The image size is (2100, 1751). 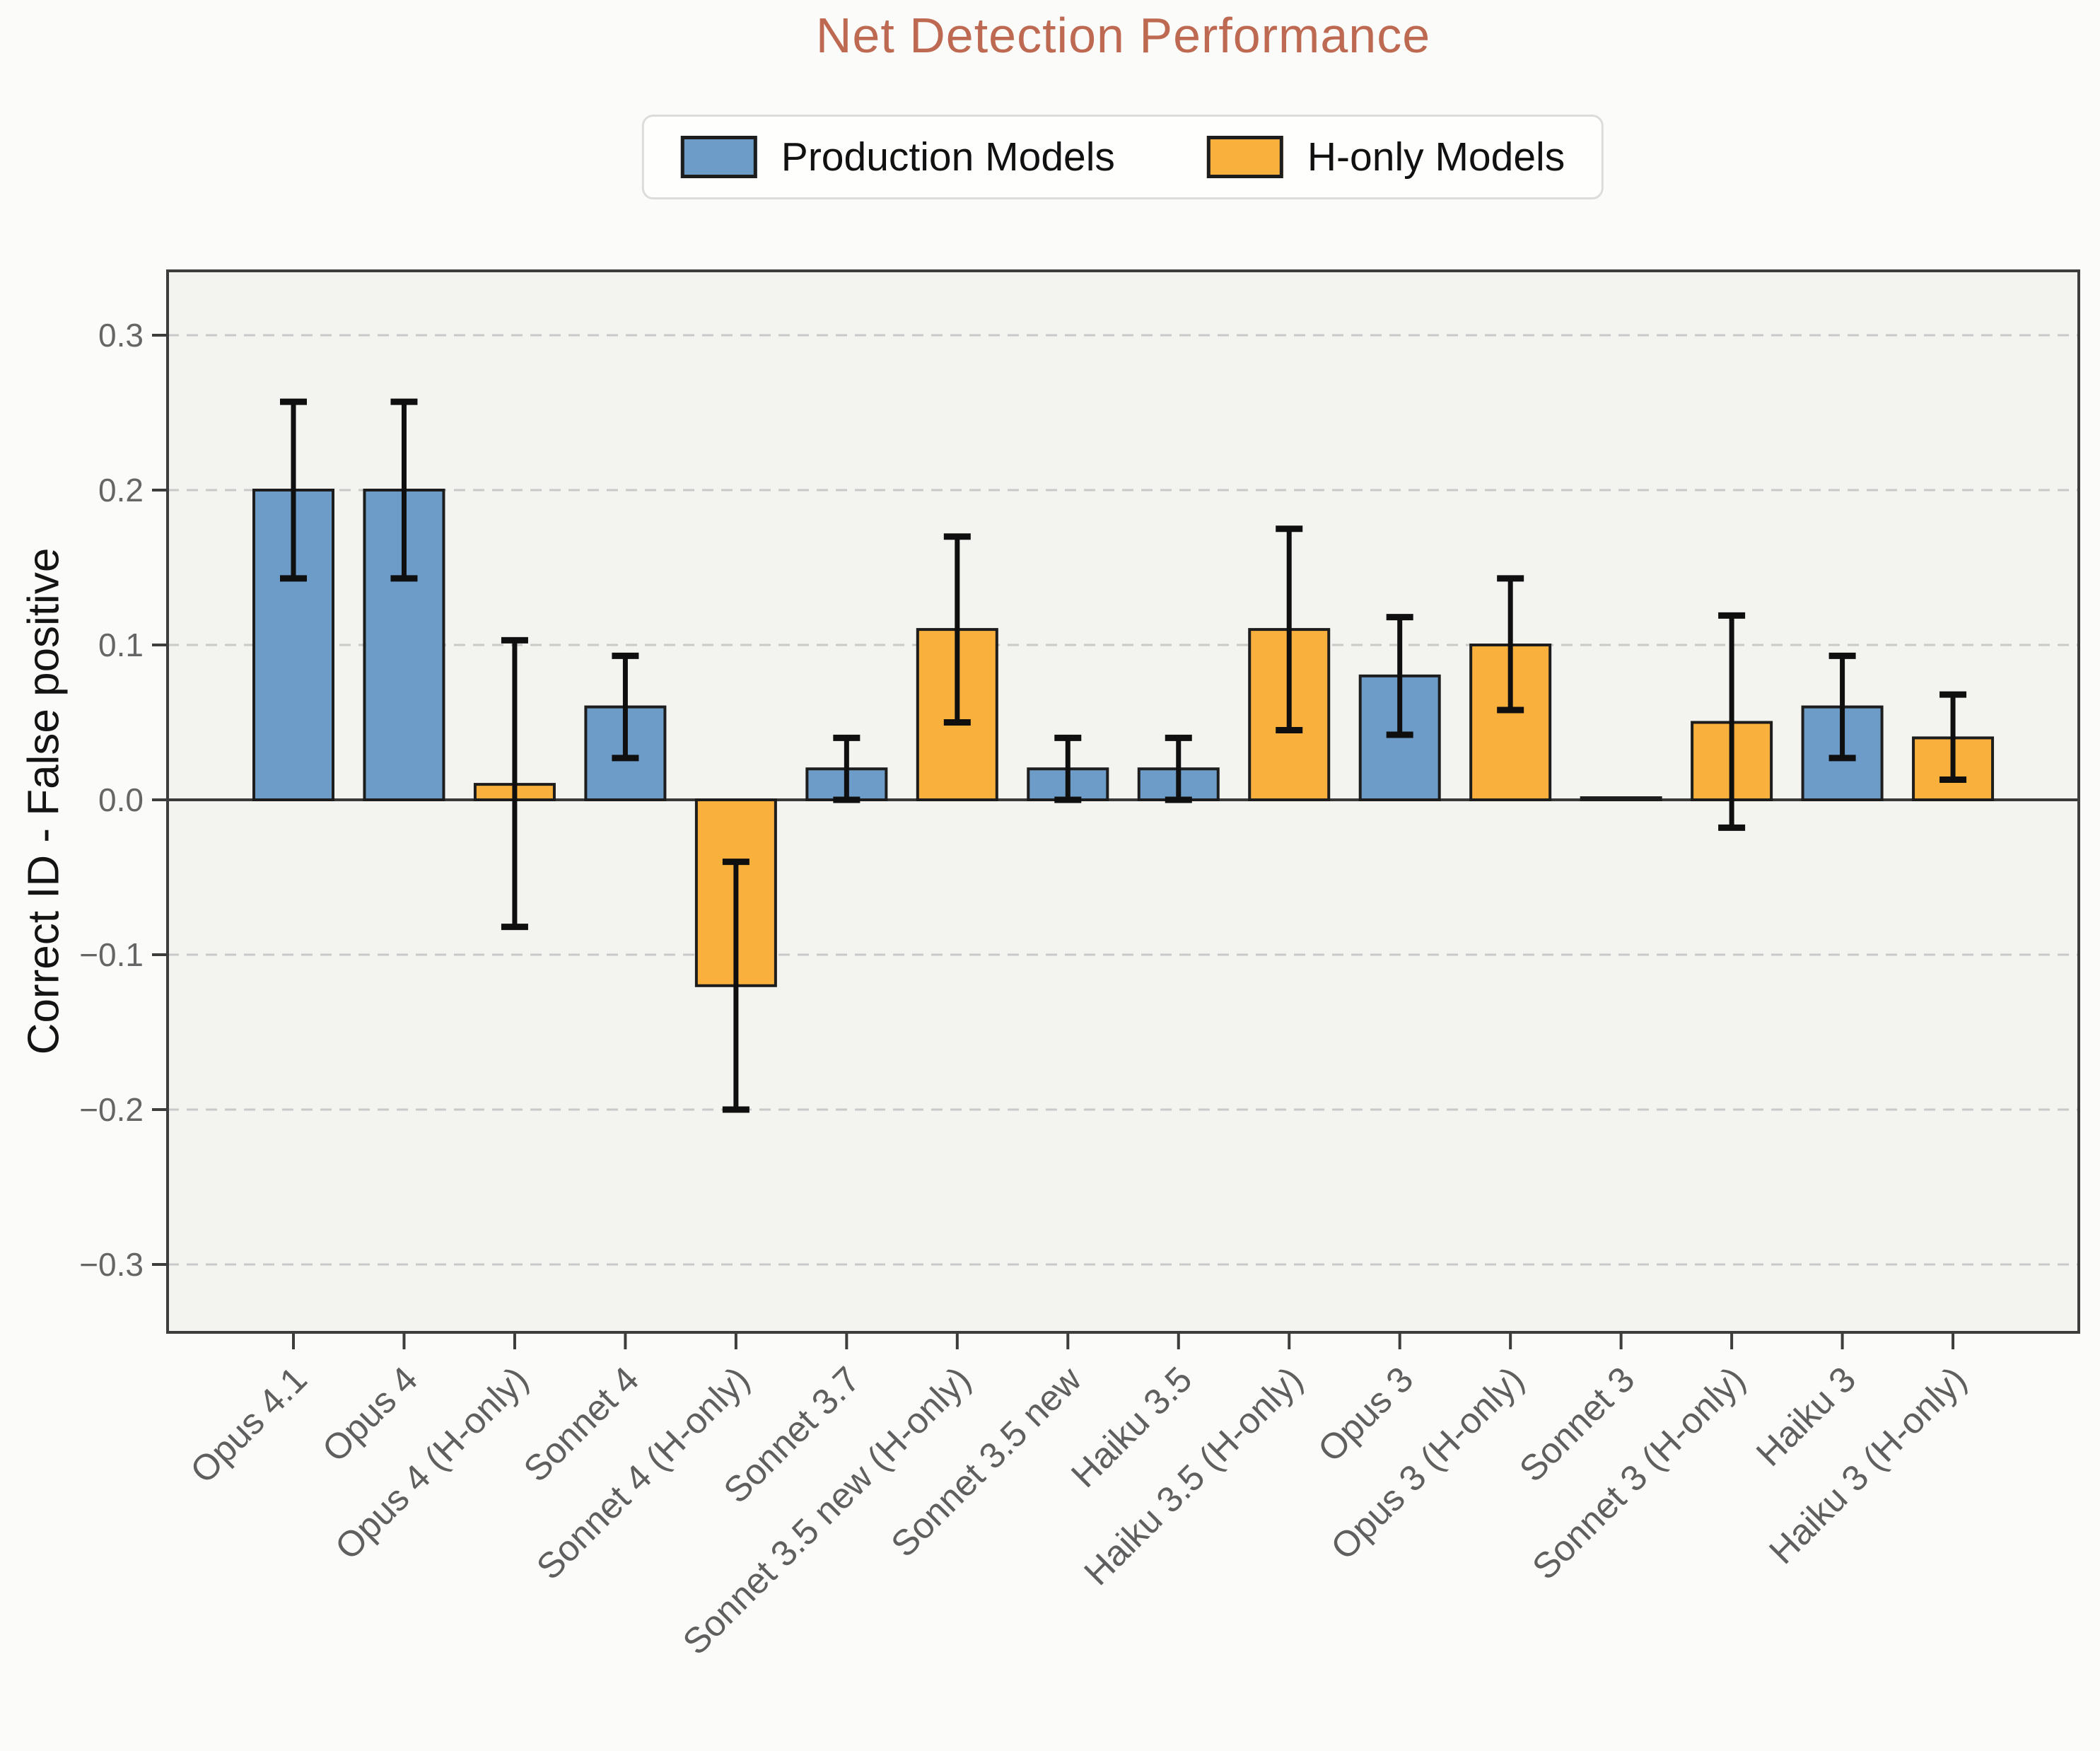 I want to click on x-tick-label-opus-4-h-only: Opus 4 (H-only), so click(x=431, y=1463).